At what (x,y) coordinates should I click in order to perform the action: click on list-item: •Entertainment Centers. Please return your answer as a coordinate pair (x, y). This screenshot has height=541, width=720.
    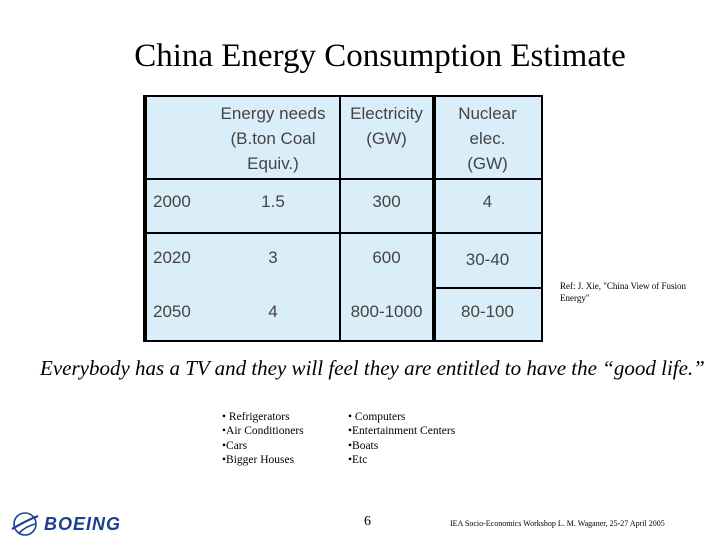
    Looking at the image, I should click on (402, 431).